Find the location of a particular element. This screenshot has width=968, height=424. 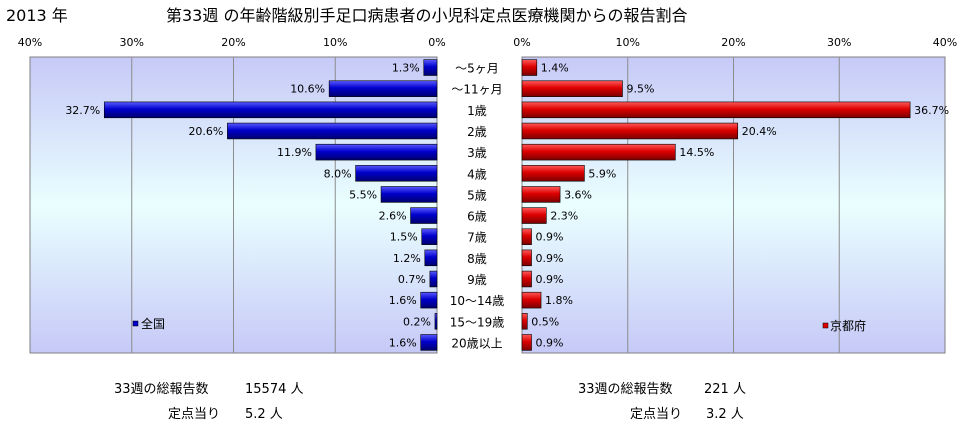

category-label: 2歳 is located at coordinates (477, 132).